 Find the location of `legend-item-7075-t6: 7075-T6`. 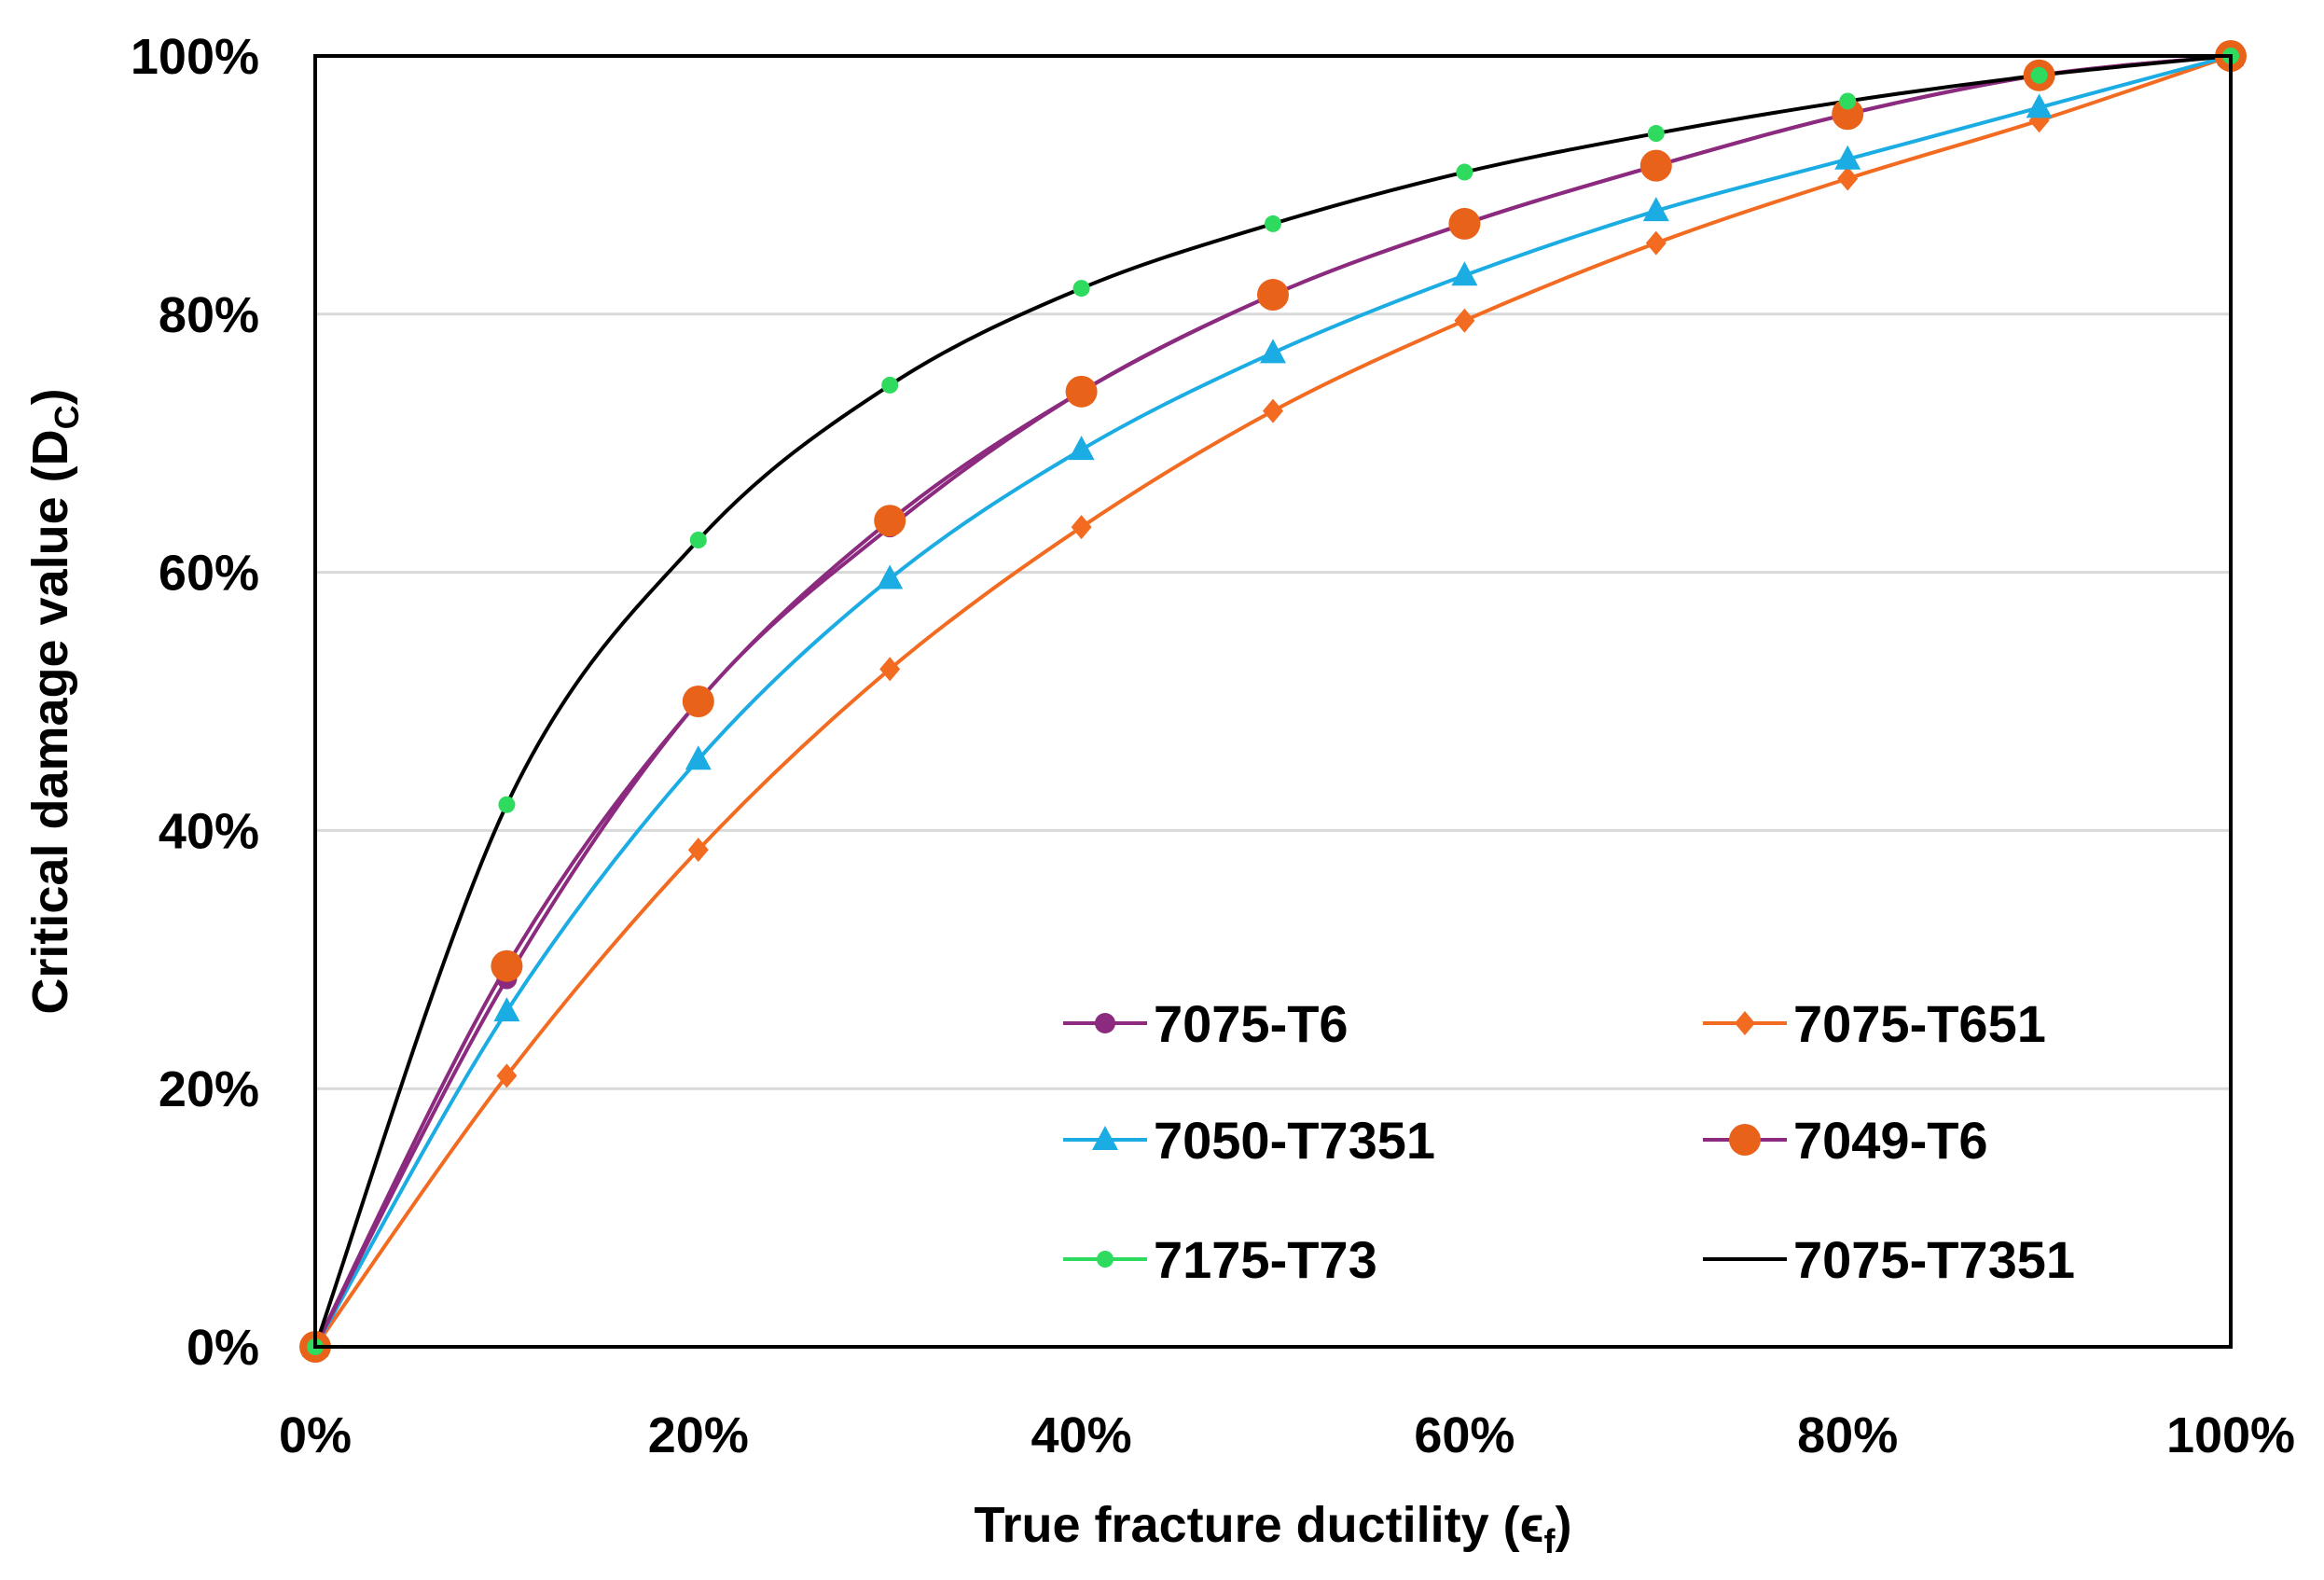

legend-item-7075-t6: 7075-T6 is located at coordinates (1206, 1023).